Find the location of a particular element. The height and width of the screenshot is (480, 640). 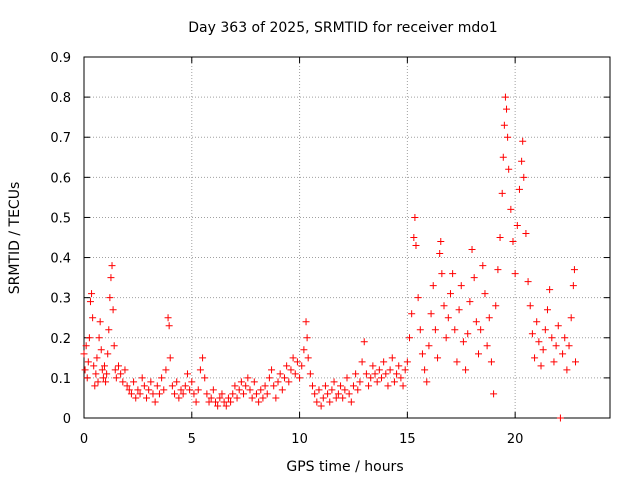

y-tick-label: 0.2 is located at coordinates (60, 339).